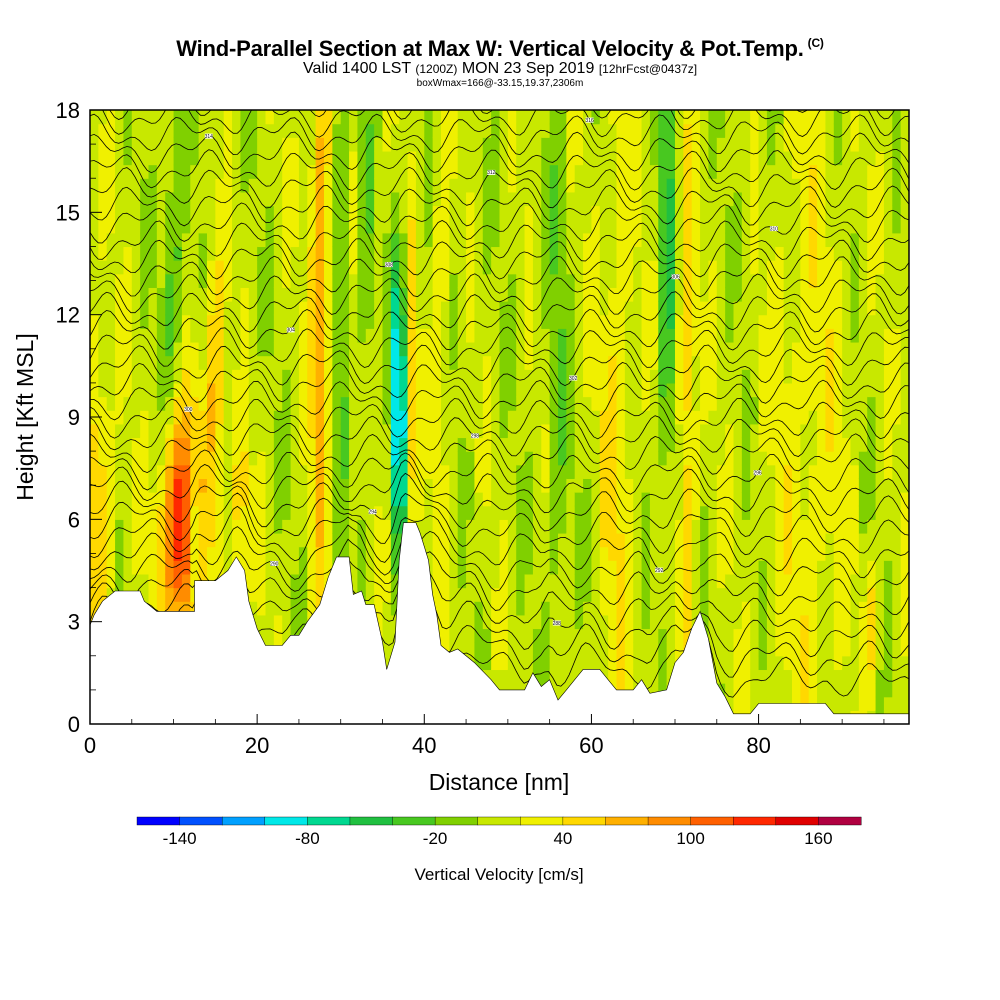 This screenshot has height=1000, width=1000. I want to click on colorbar-swatch, so click(669, 821).